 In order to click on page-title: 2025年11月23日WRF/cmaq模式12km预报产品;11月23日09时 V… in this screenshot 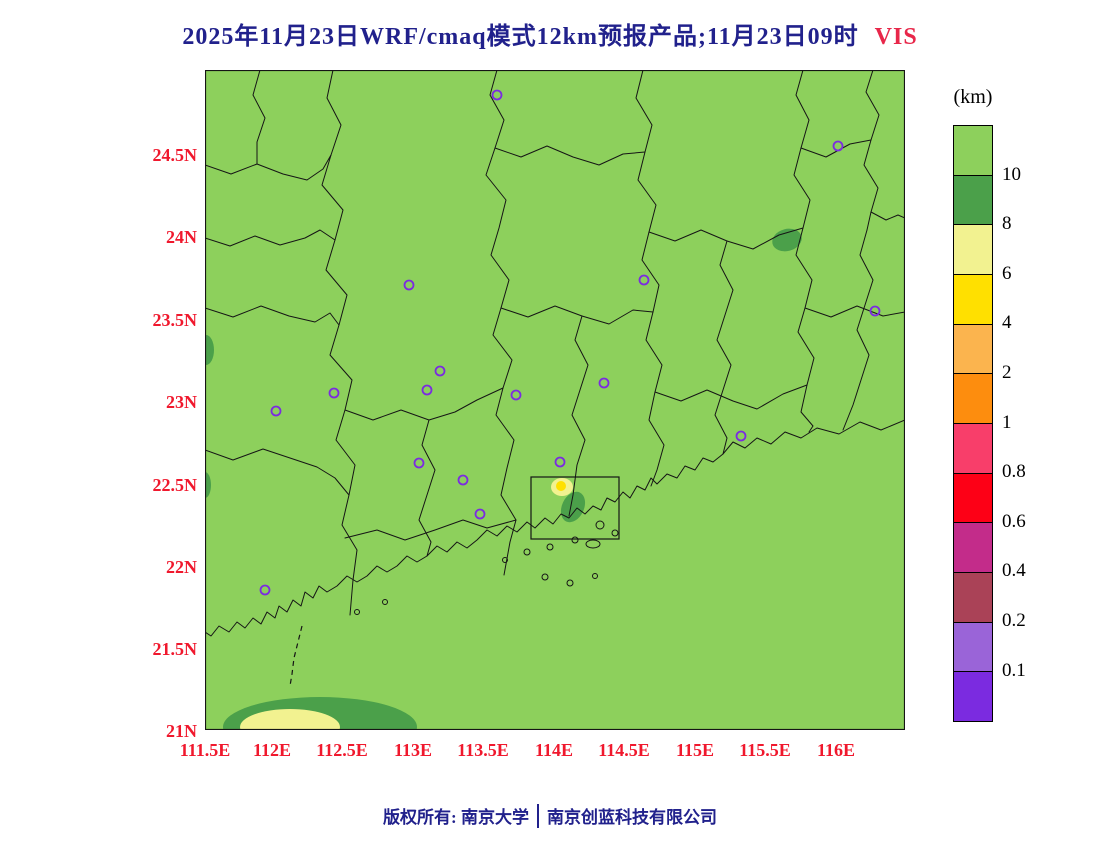, I will do `click(550, 33)`.